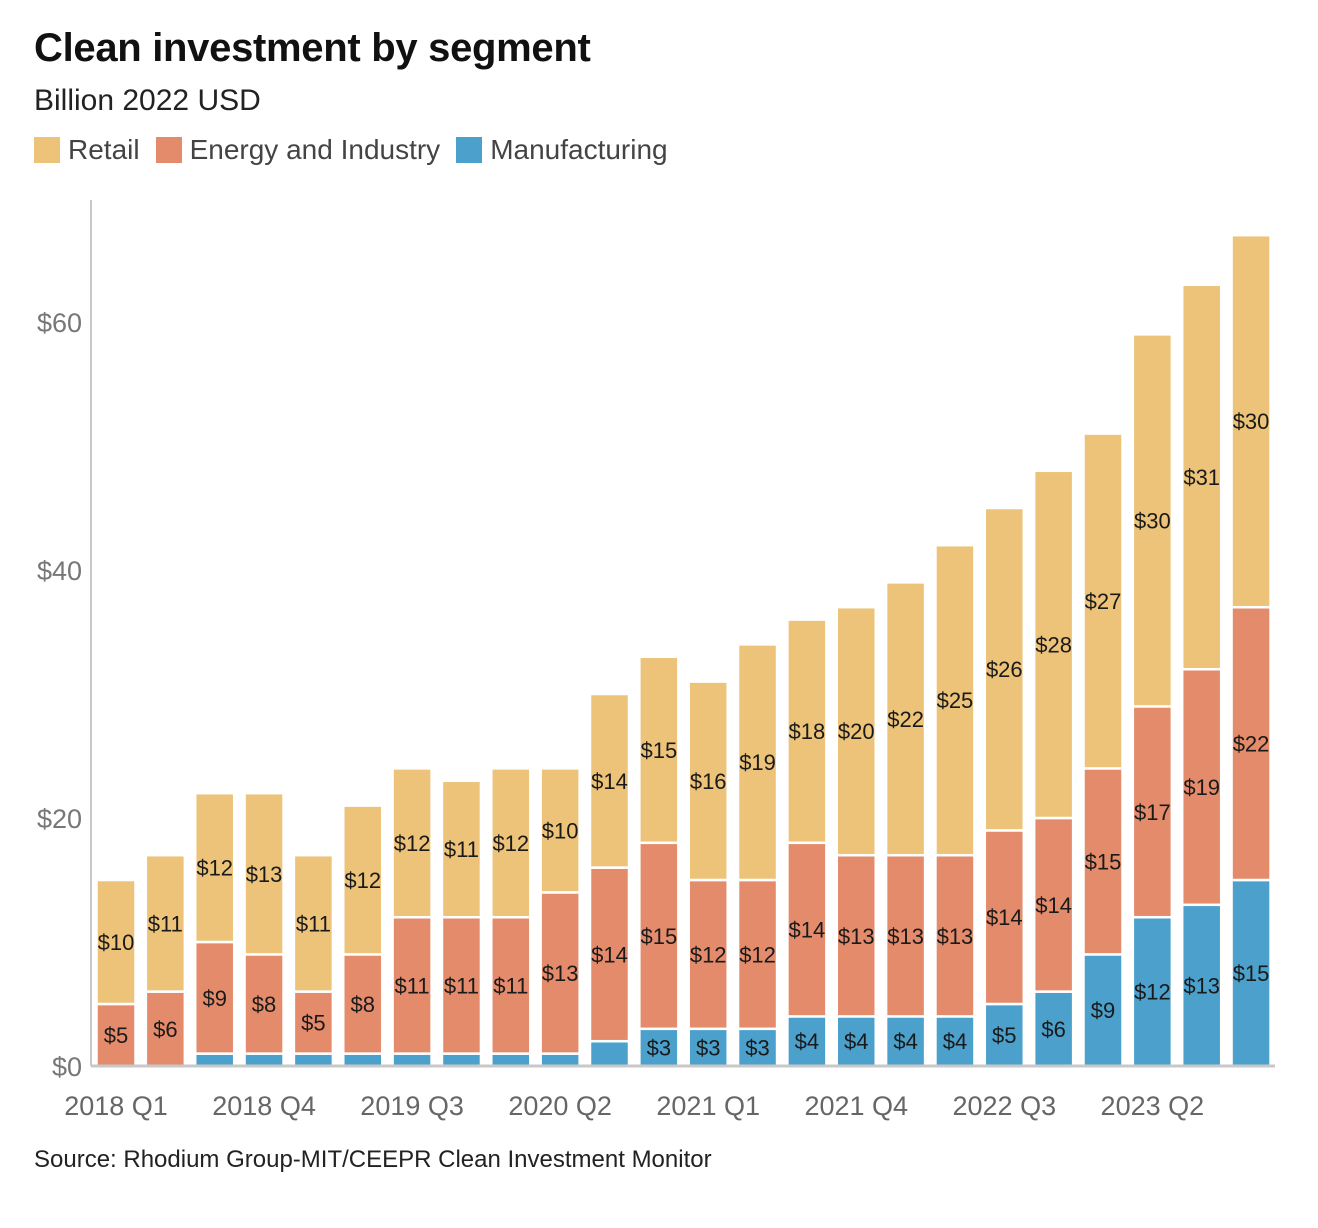  I want to click on data-label-manufacturing: $9, so click(1103, 1010).